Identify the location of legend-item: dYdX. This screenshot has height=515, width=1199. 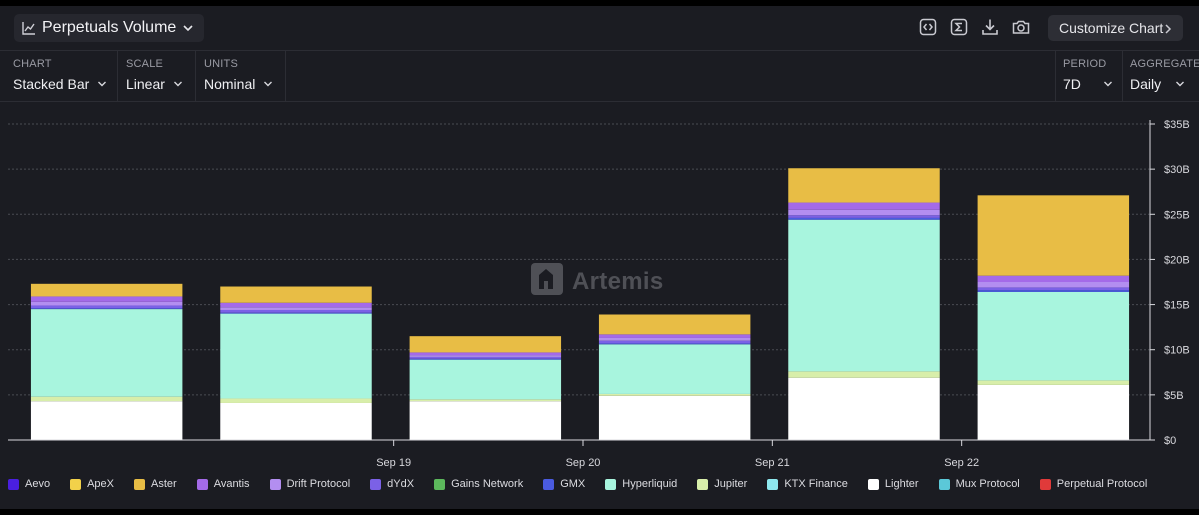
(392, 484).